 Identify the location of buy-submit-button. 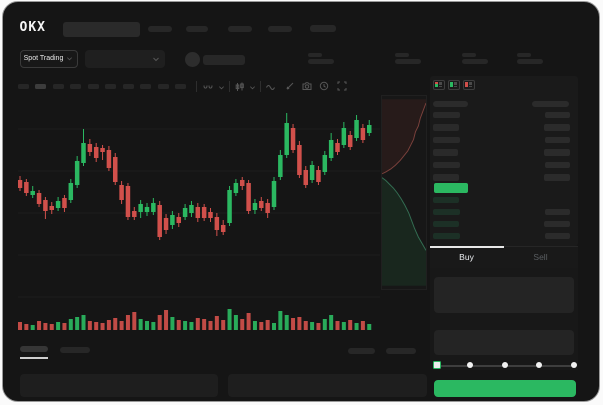
(504, 388).